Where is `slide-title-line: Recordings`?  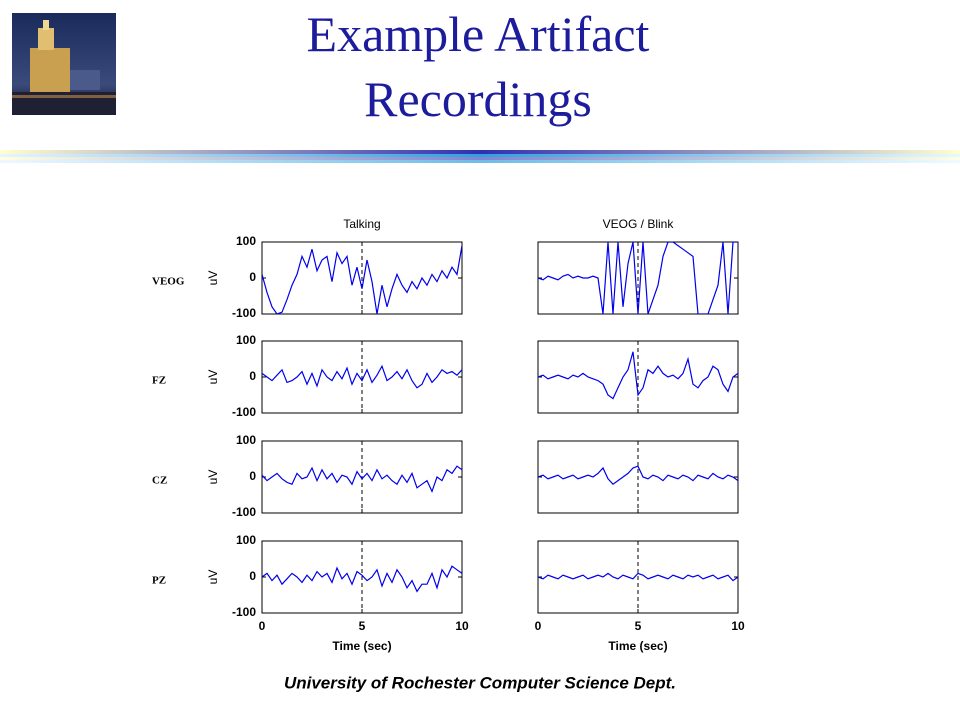
slide-title-line: Recordings is located at coordinates (478, 99).